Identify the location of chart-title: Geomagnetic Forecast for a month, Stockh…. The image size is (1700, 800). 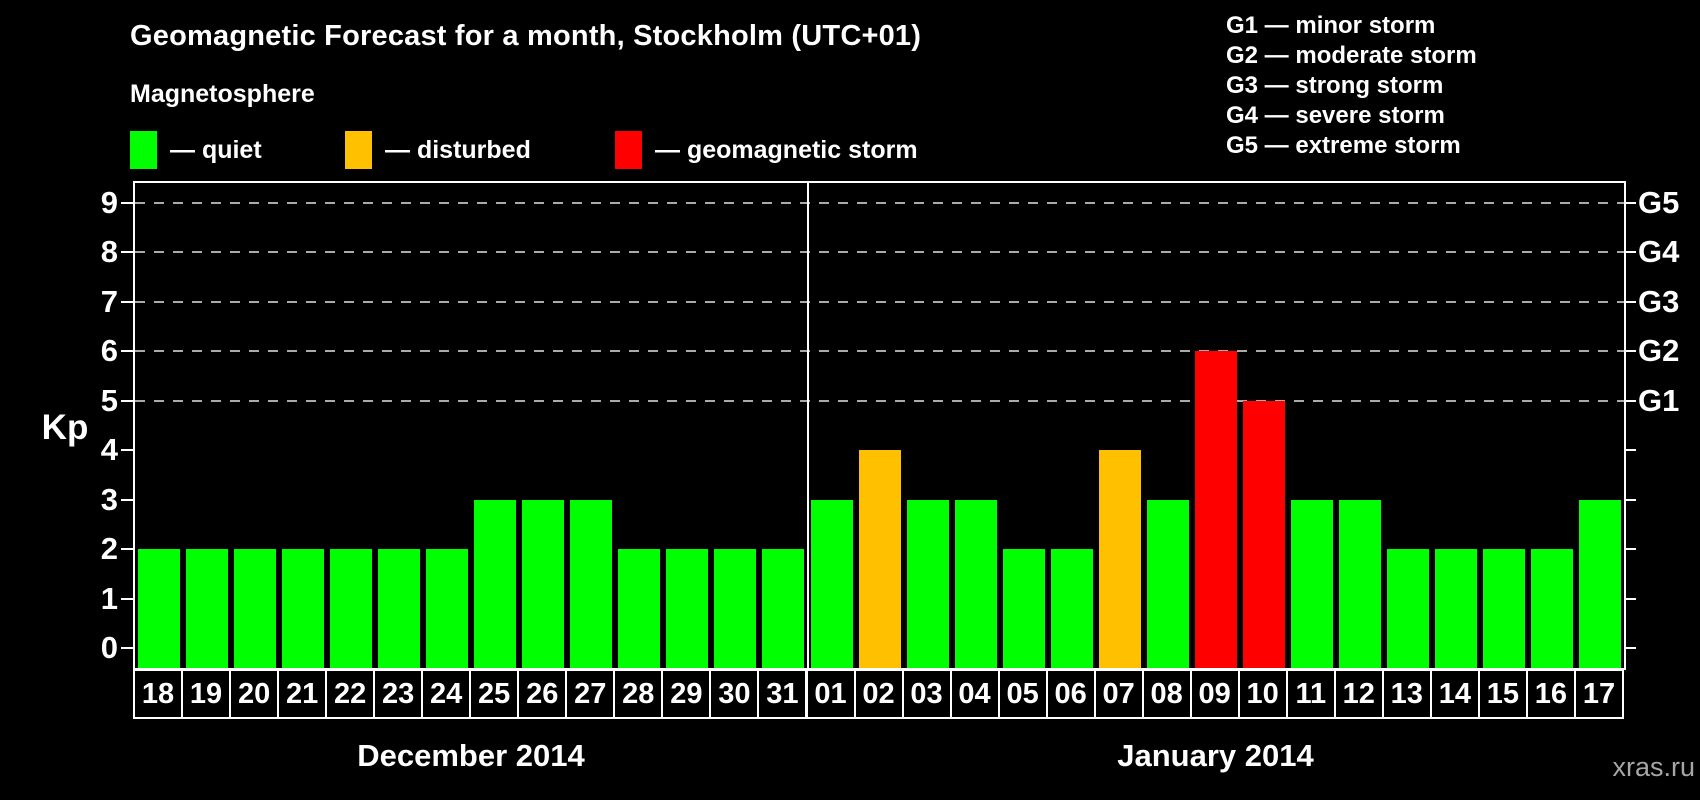
(526, 36).